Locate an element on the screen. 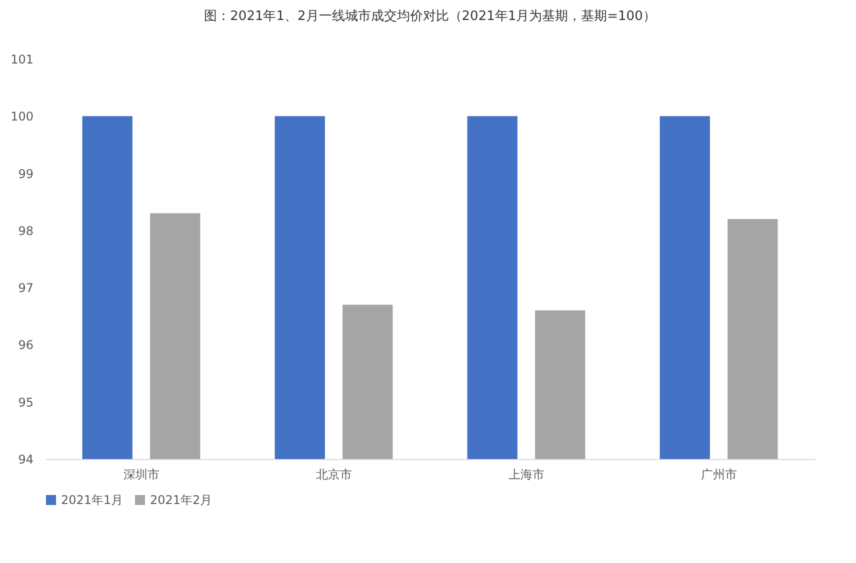 This screenshot has width=856, height=563. y-tick-label: 96 is located at coordinates (26, 345).